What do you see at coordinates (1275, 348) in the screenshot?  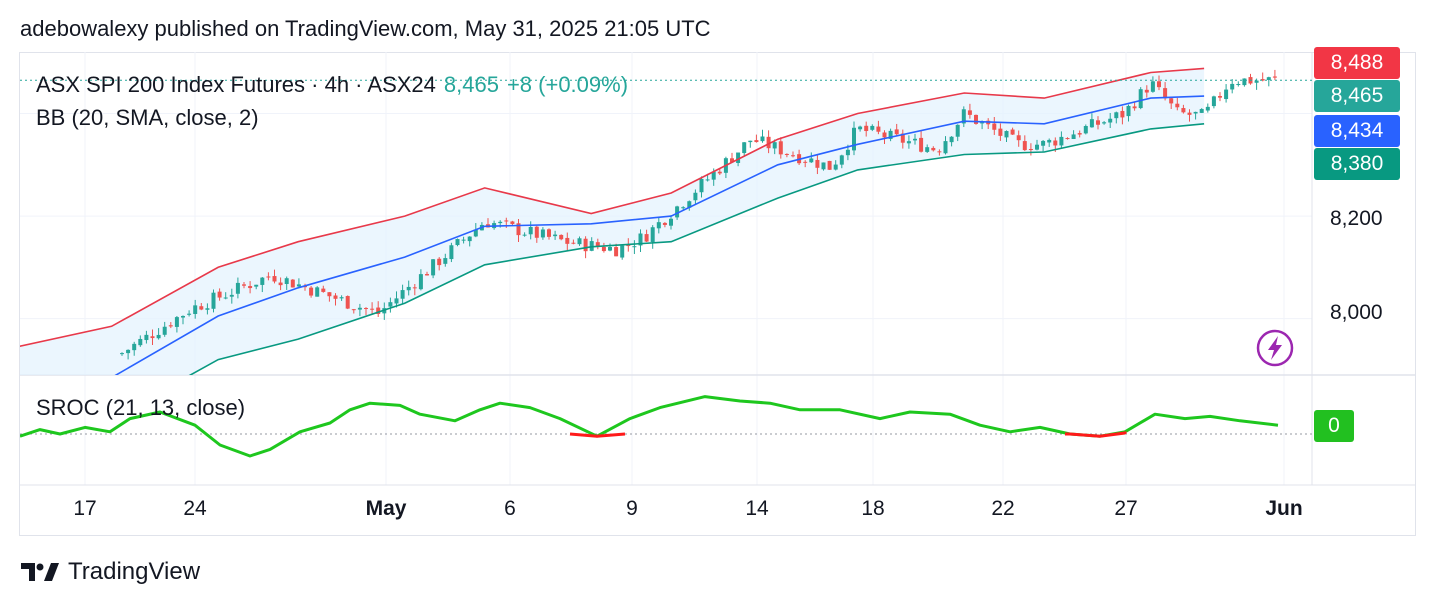 I see `lightning-icon` at bounding box center [1275, 348].